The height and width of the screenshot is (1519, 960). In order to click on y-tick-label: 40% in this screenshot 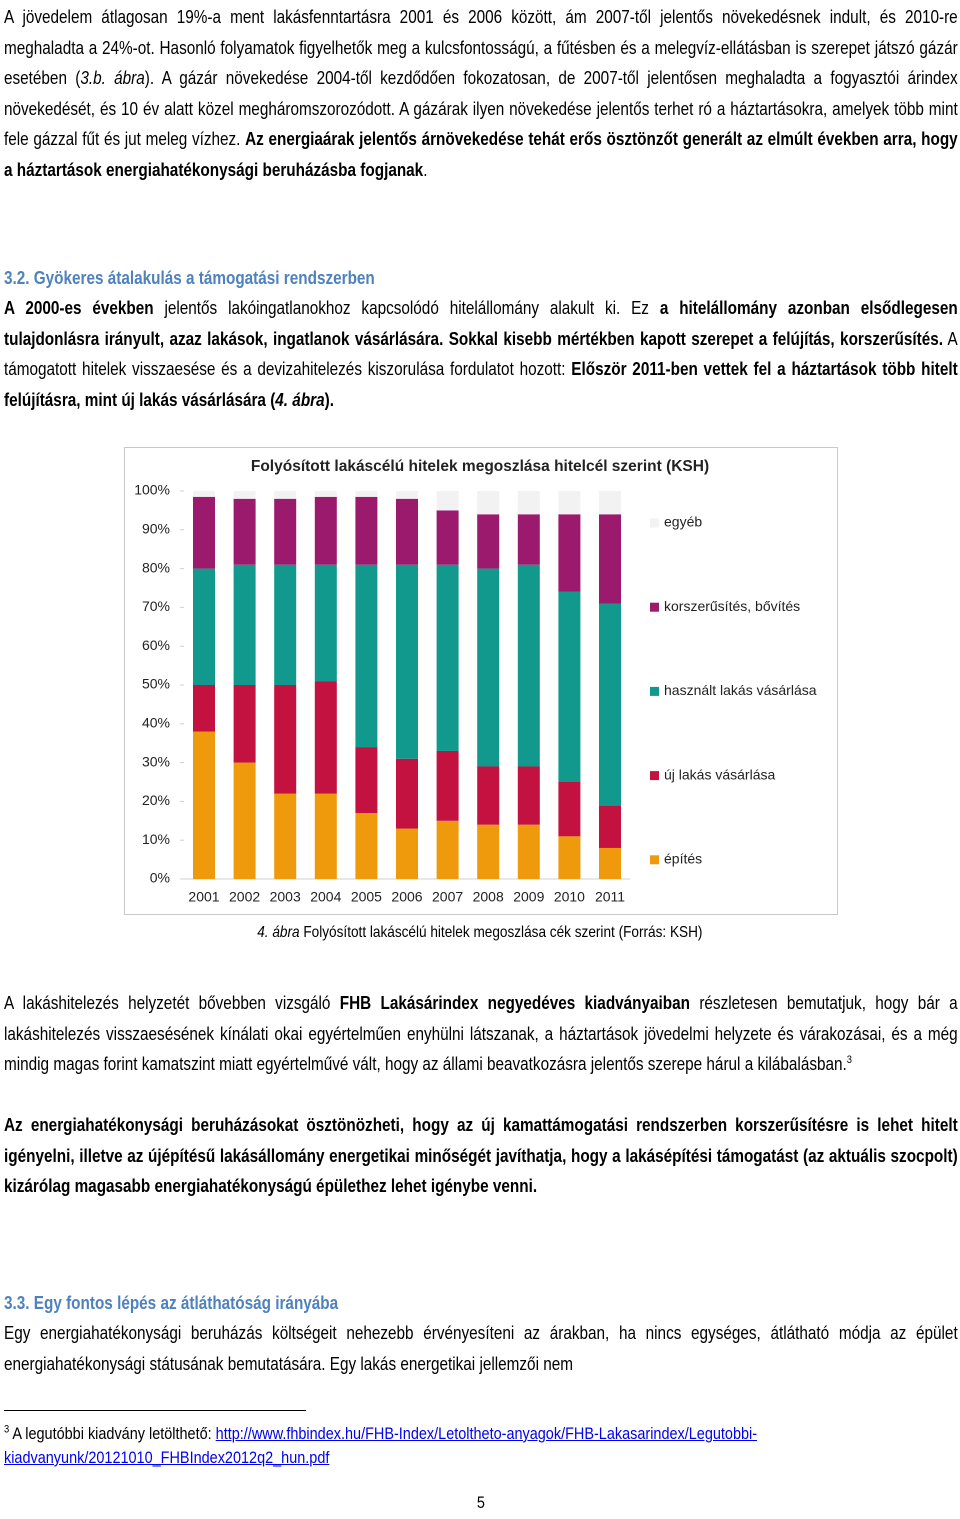, I will do `click(156, 723)`.